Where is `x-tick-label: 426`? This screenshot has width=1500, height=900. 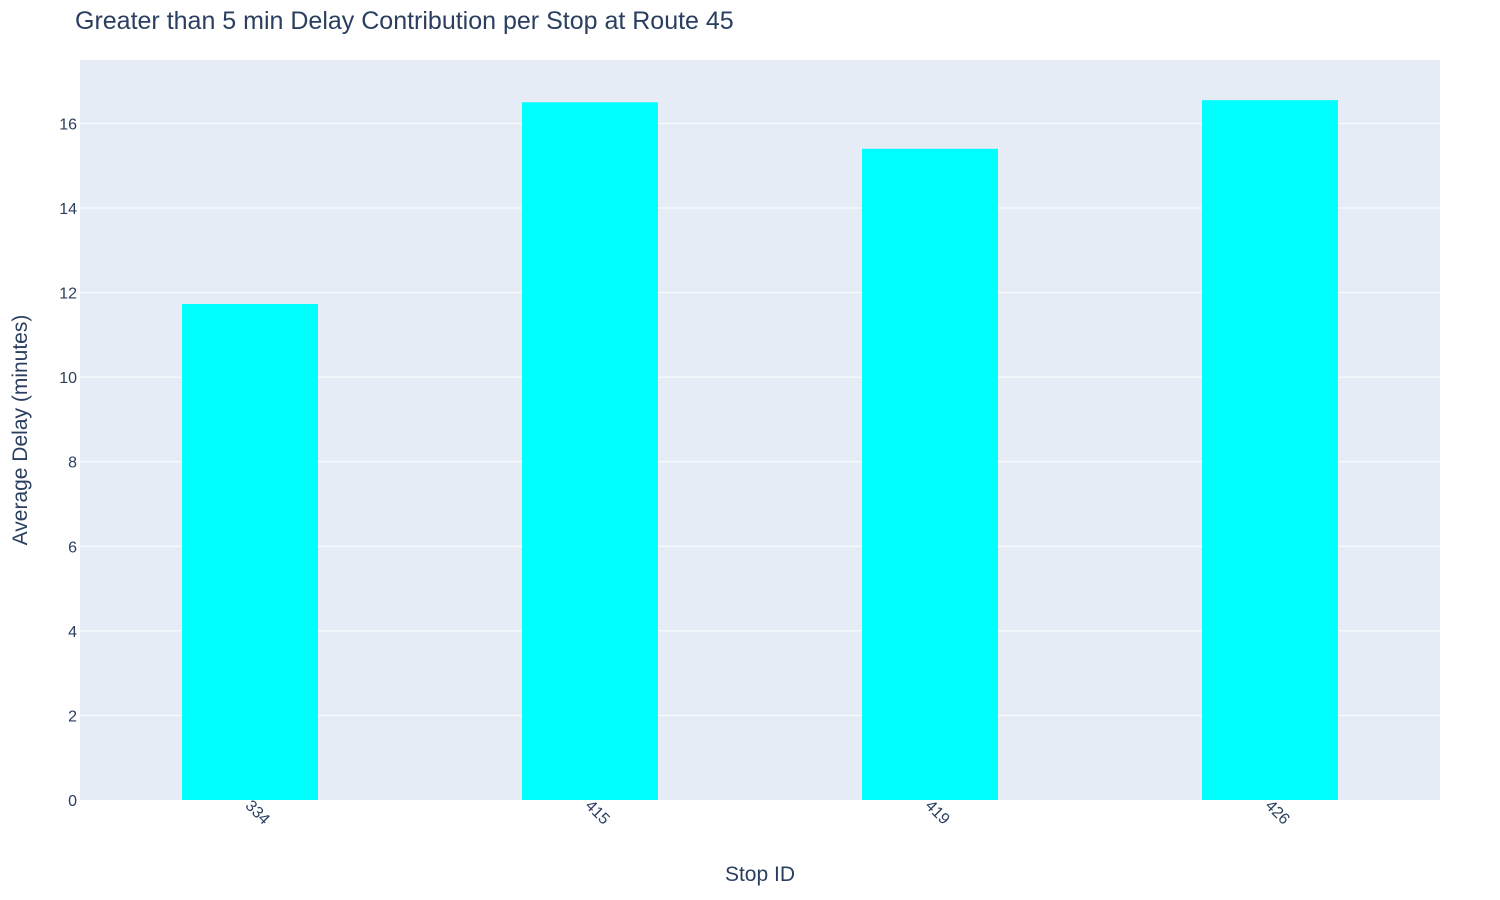 x-tick-label: 426 is located at coordinates (1277, 812).